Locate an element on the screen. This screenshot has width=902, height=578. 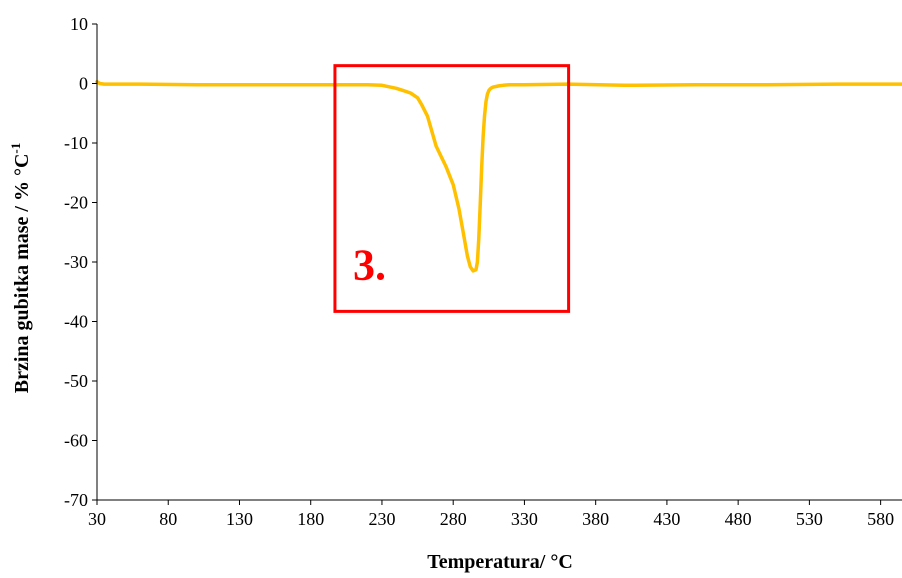
x-tick-label: 430 is located at coordinates (666, 519).